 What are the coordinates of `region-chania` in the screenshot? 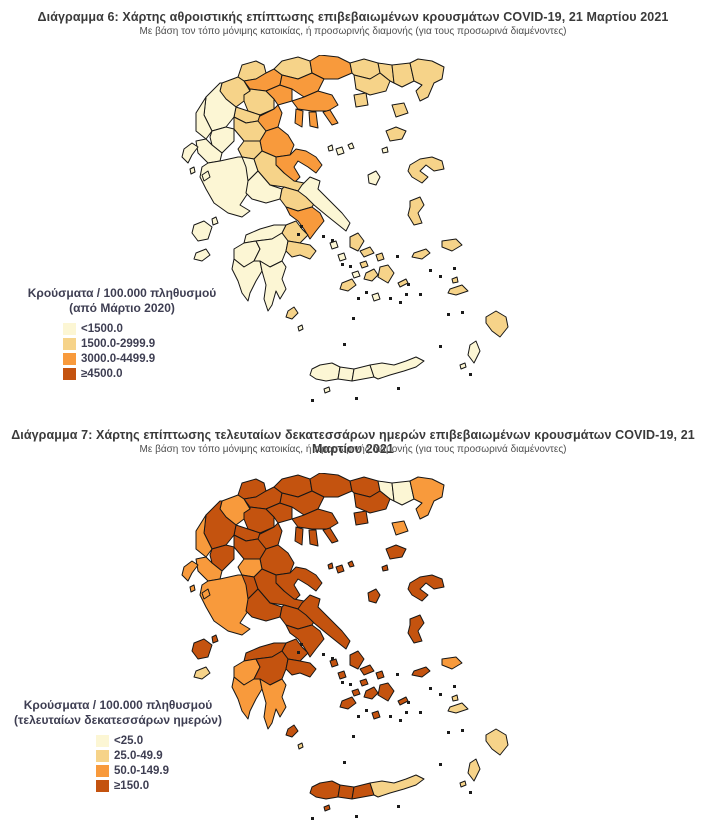 It's located at (325, 372).